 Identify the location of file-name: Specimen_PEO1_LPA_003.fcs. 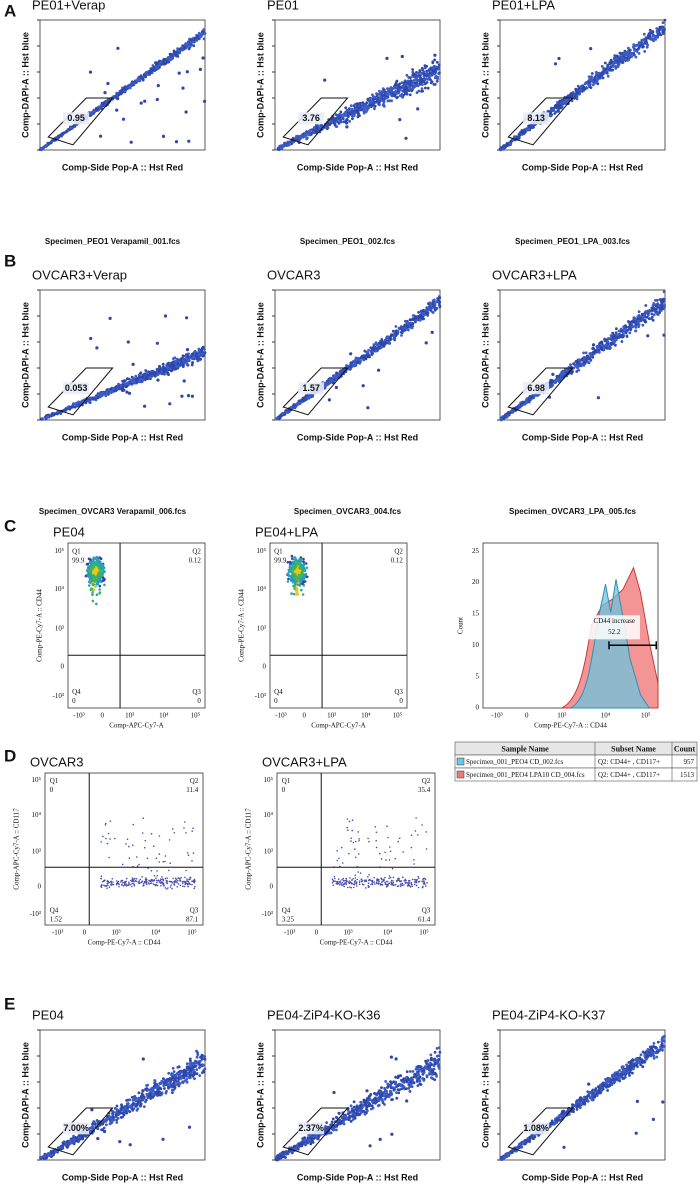
(573, 241).